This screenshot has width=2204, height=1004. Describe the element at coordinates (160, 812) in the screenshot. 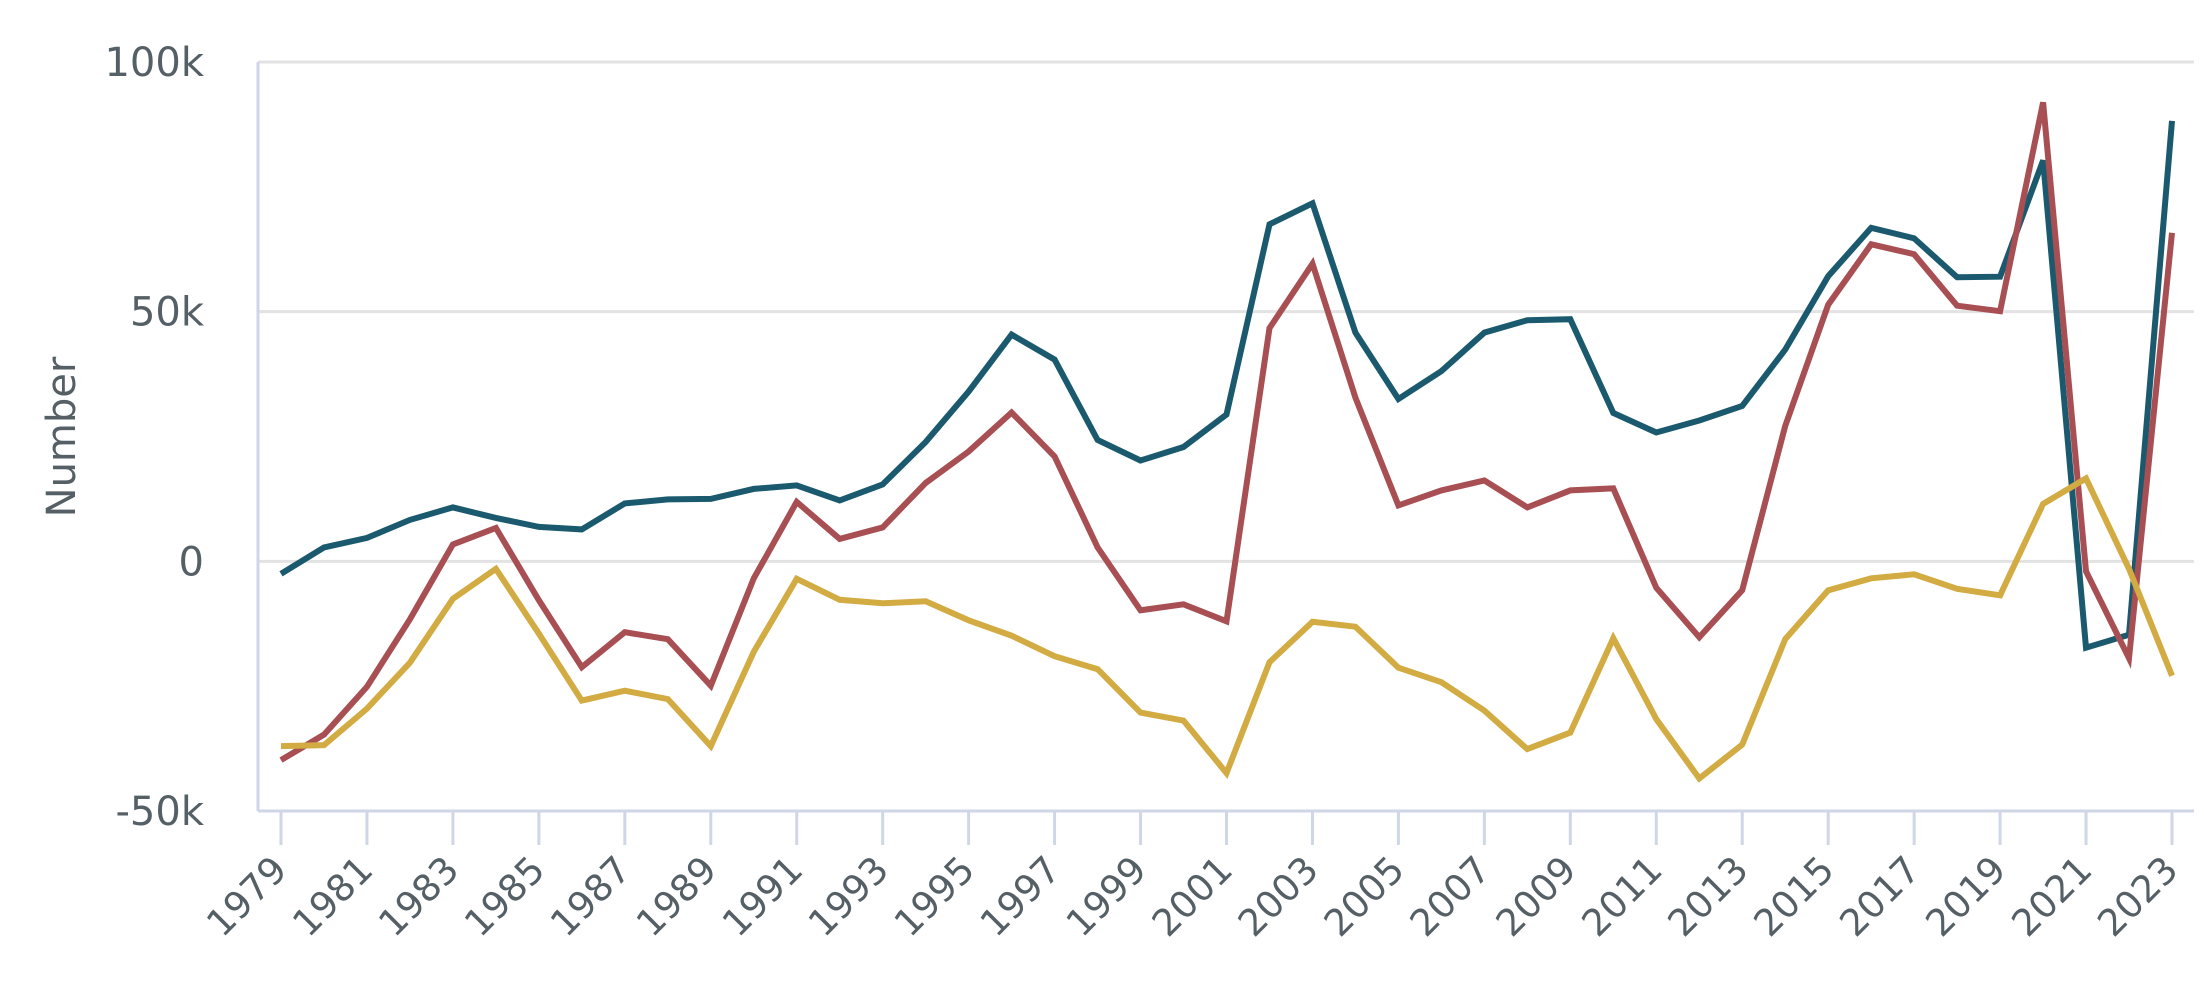

I see `y-tick-label: -50k` at that location.